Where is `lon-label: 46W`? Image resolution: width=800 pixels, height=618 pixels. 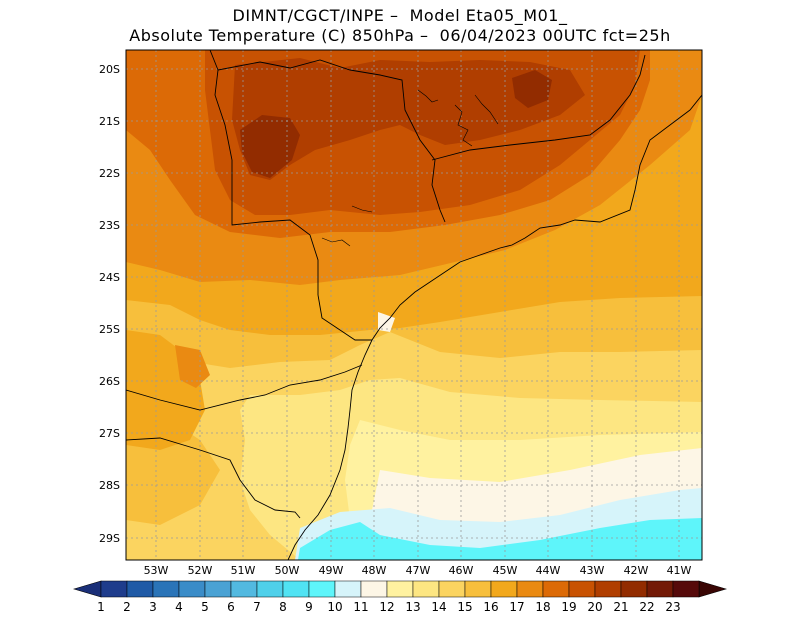
lon-label: 46W is located at coordinates (461, 570).